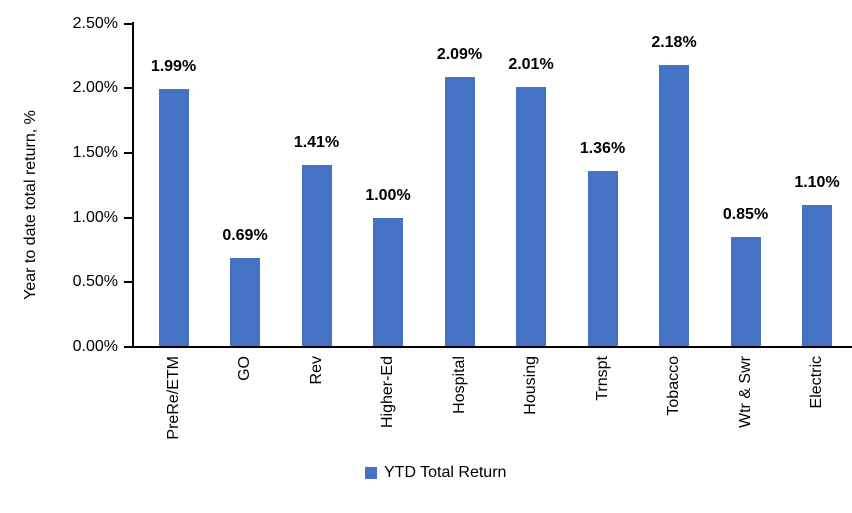 The width and height of the screenshot is (852, 513). Describe the element at coordinates (459, 211) in the screenshot. I see `bar-hospital` at that location.